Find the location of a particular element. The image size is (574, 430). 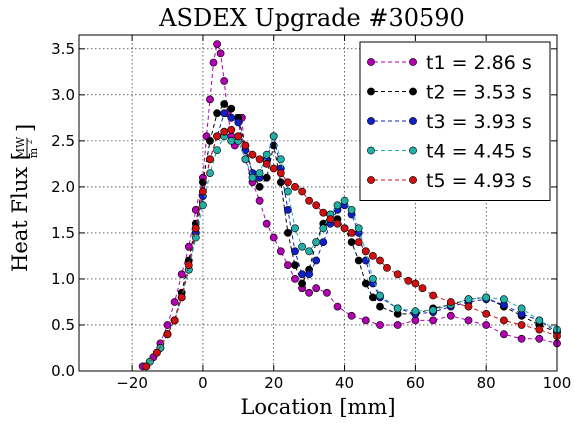

legend-entry: t4 = 4.45 s is located at coordinates (449, 152).